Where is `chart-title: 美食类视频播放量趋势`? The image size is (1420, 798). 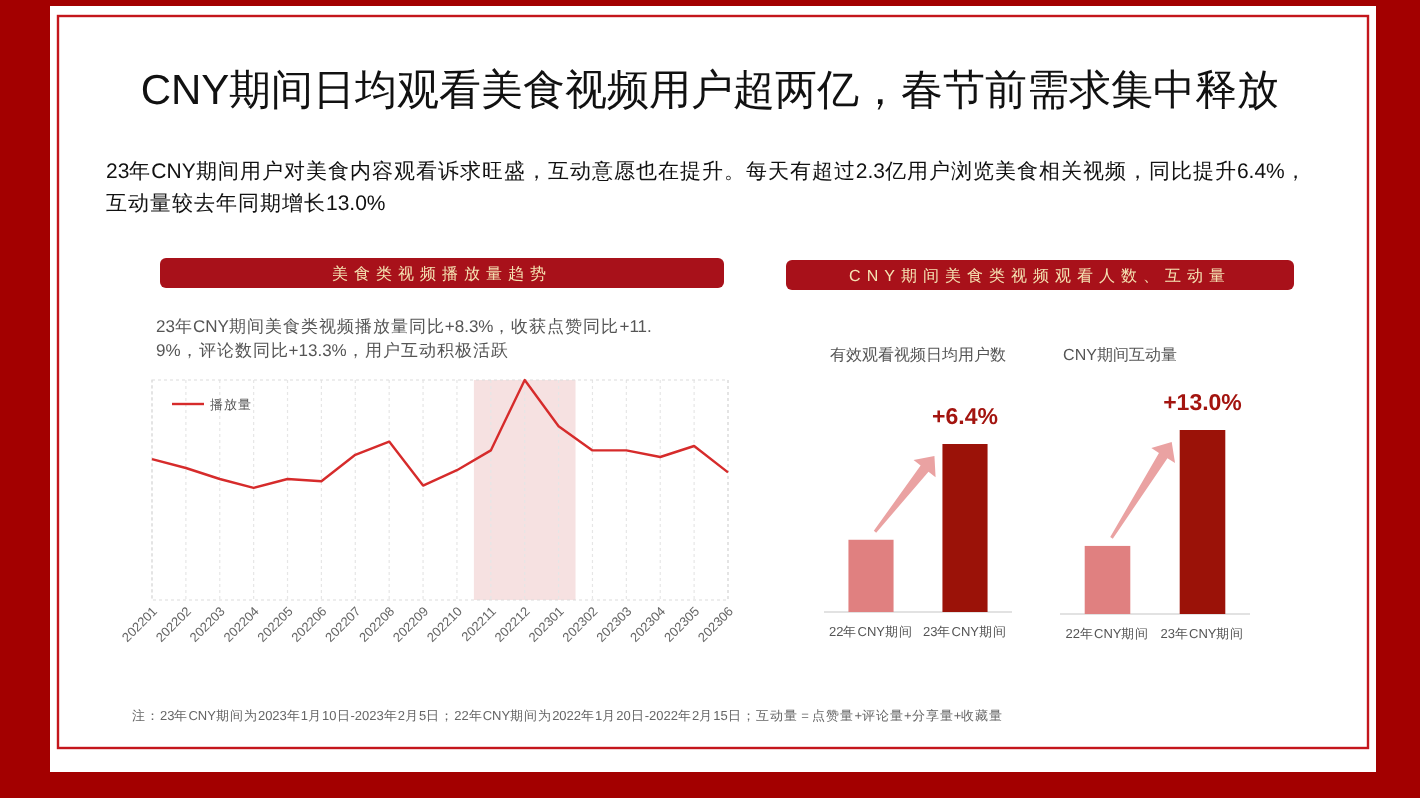 chart-title: 美食类视频播放量趋势 is located at coordinates (442, 274).